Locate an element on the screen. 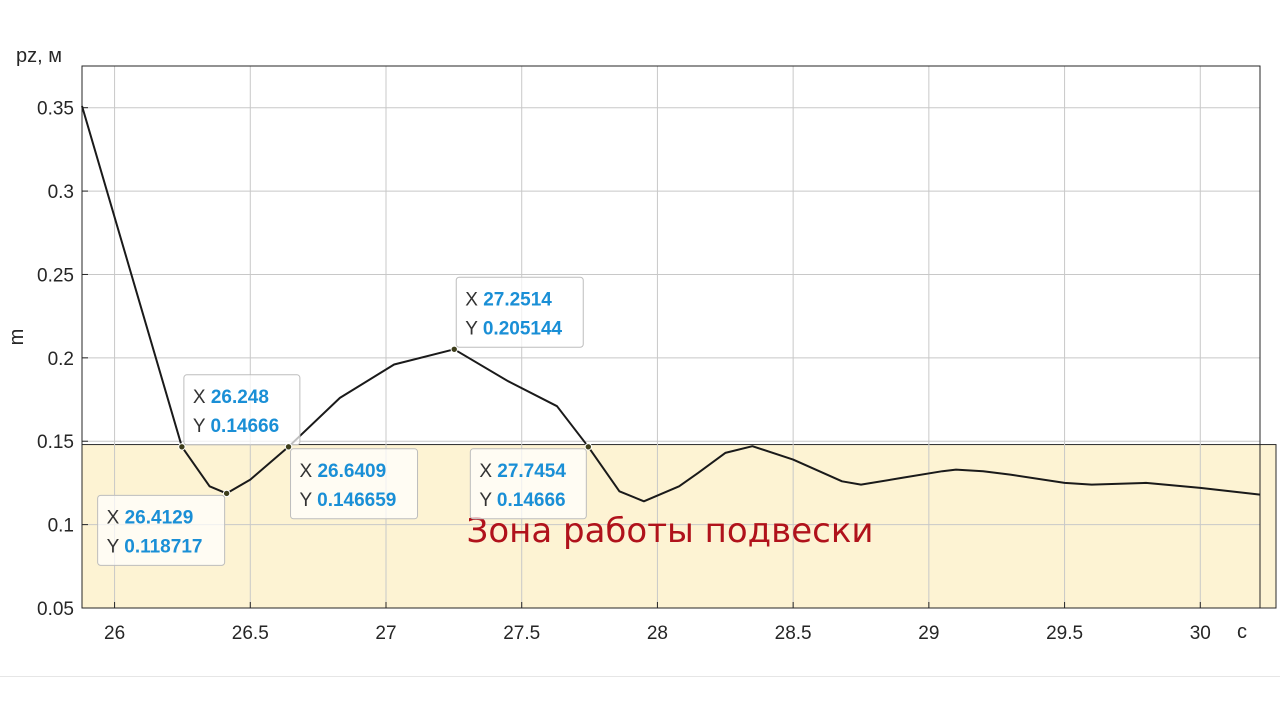  datatip-x-row: X 26.248 is located at coordinates (231, 397).